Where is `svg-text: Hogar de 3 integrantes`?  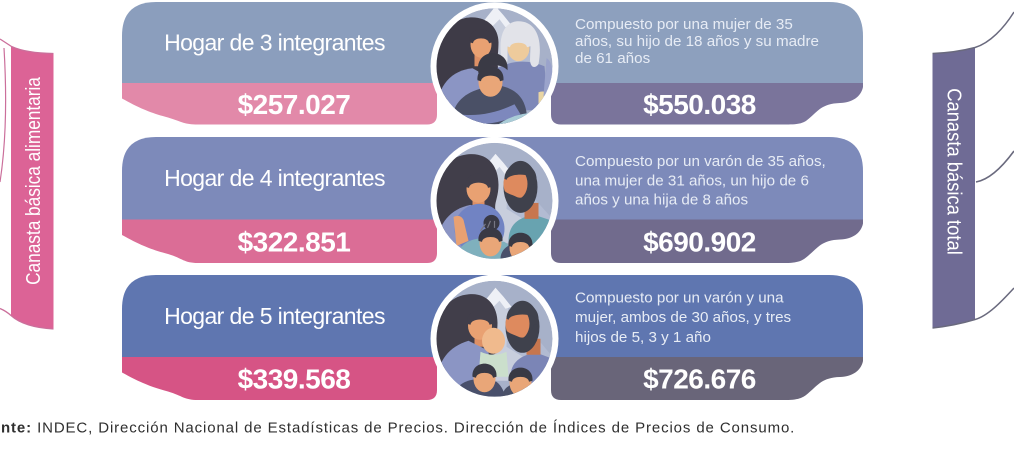 svg-text: Hogar de 3 integrantes is located at coordinates (274, 42).